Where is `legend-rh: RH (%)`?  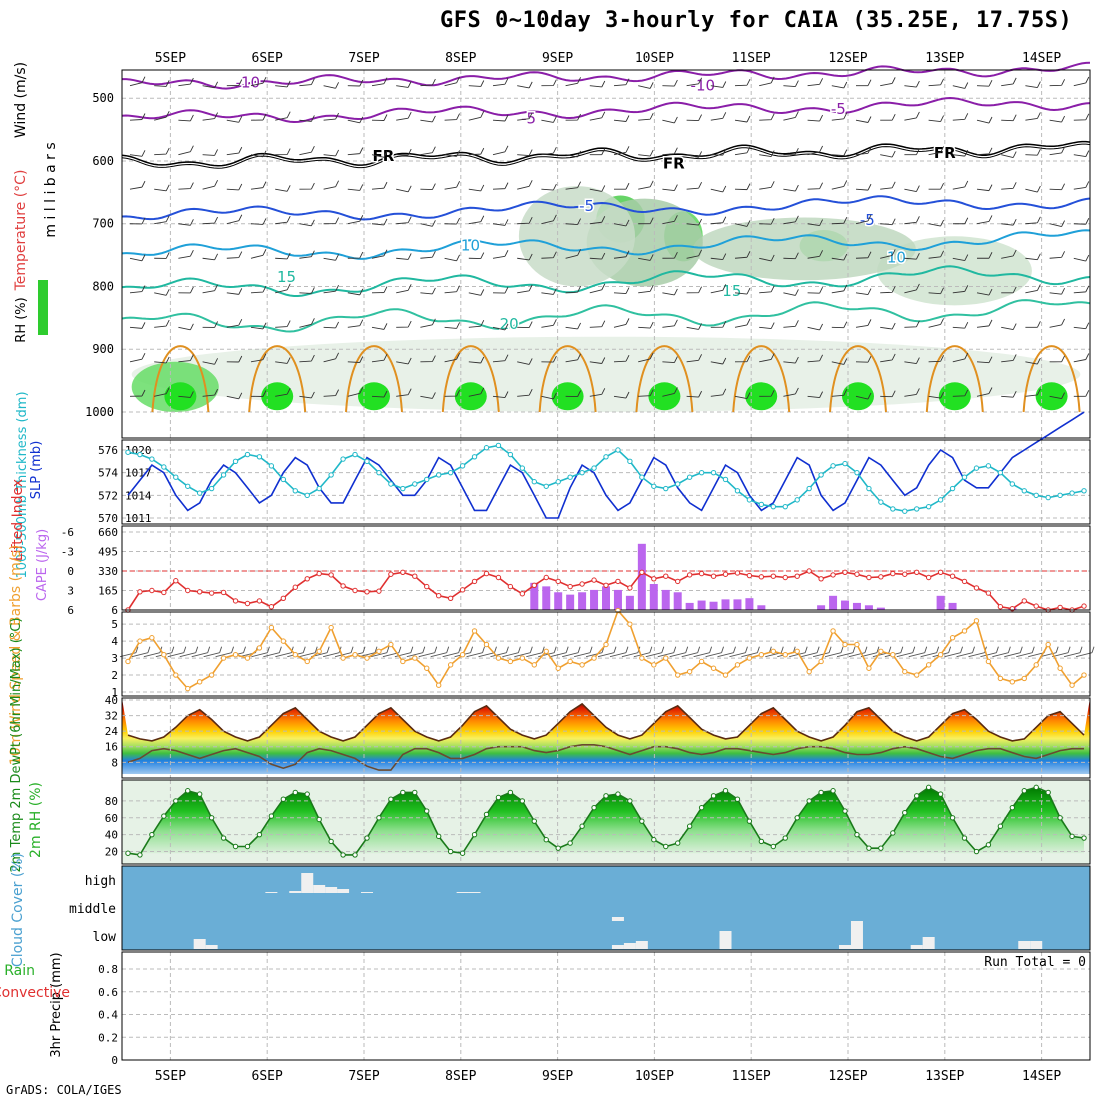 legend-rh: RH (%) is located at coordinates (21, 319).